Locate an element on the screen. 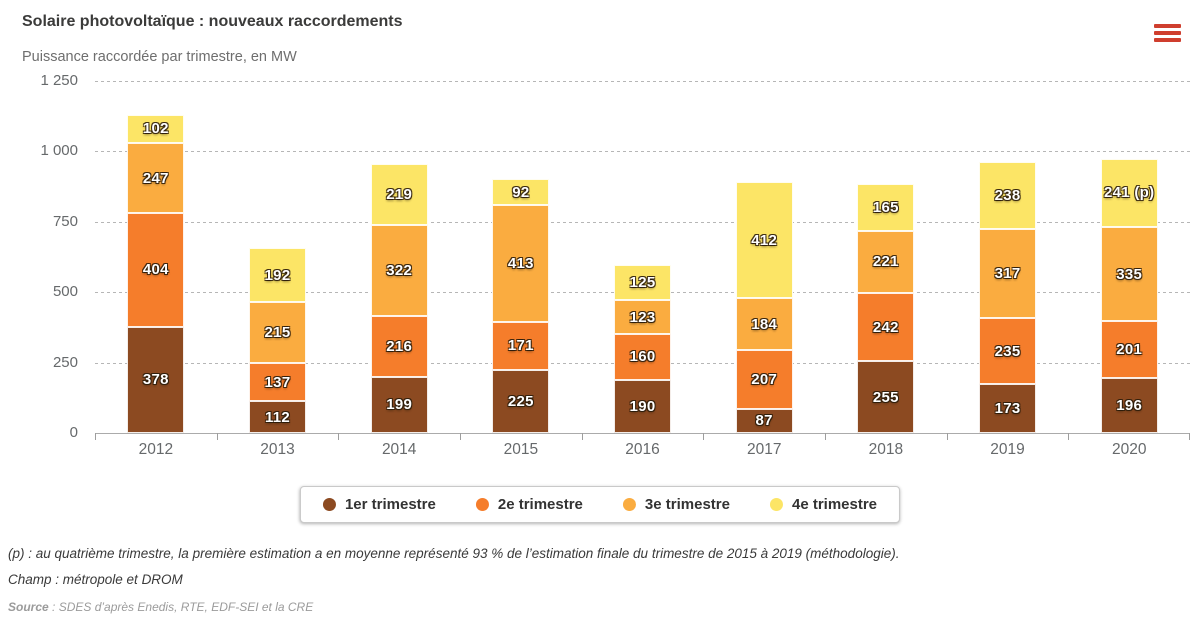  bar-segment-2018-4e-trimestre: 165 is located at coordinates (886, 207).